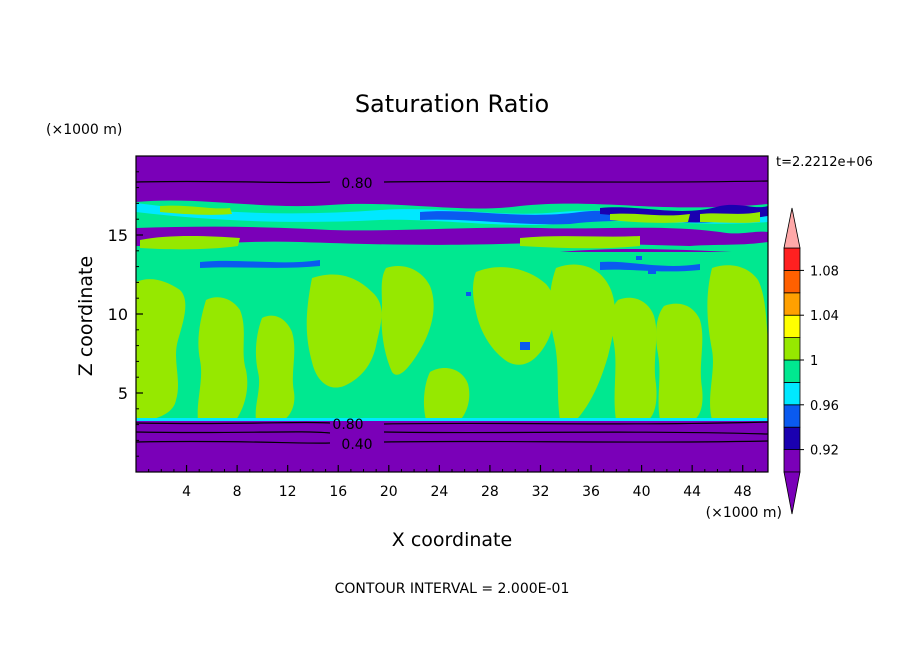 The height and width of the screenshot is (654, 904). I want to click on x-tick-label: 32, so click(541, 492).